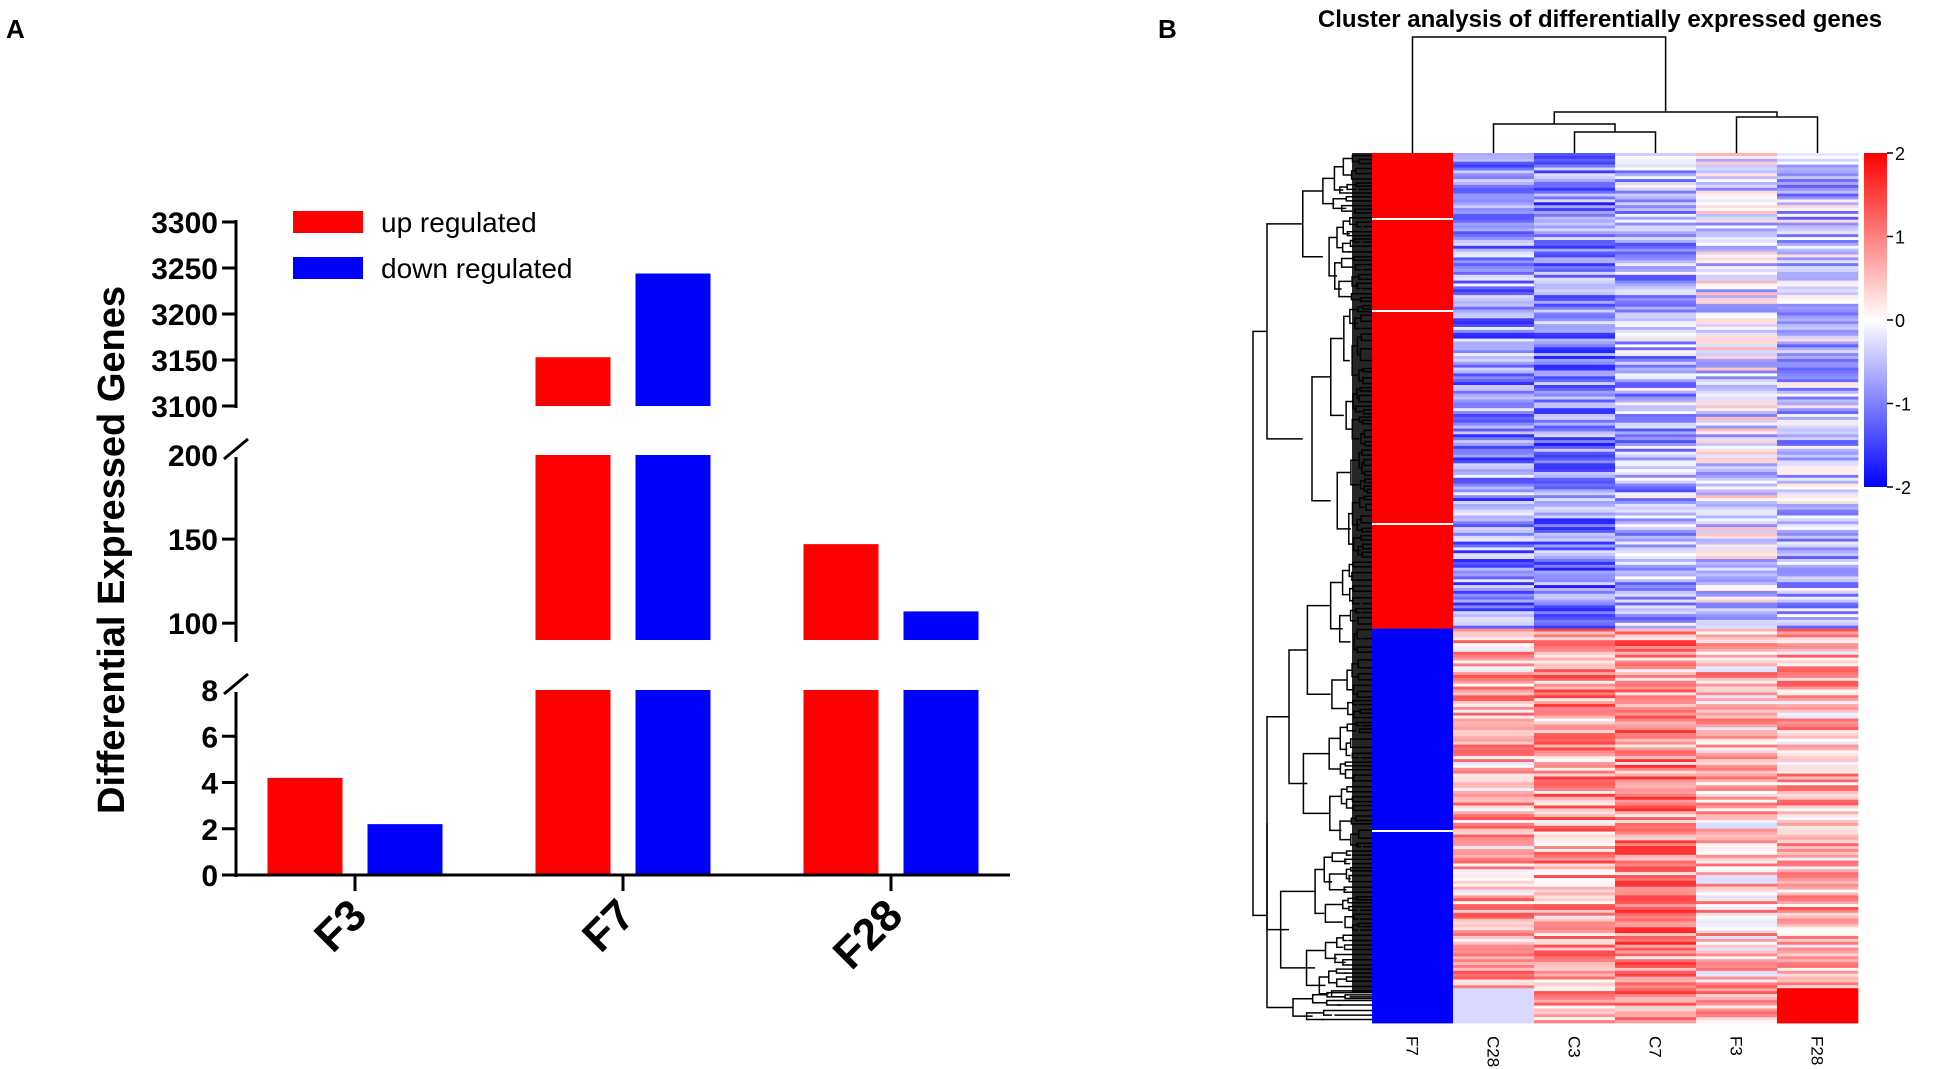 The width and height of the screenshot is (1950, 1069). What do you see at coordinates (1167, 29) in the screenshot?
I see `panel-b-label: B` at bounding box center [1167, 29].